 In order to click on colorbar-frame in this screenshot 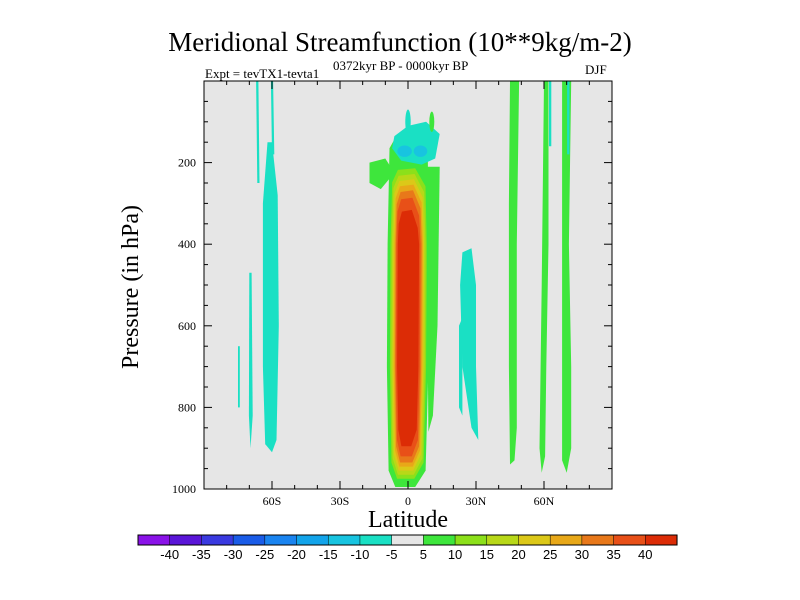, I will do `click(407, 540)`.